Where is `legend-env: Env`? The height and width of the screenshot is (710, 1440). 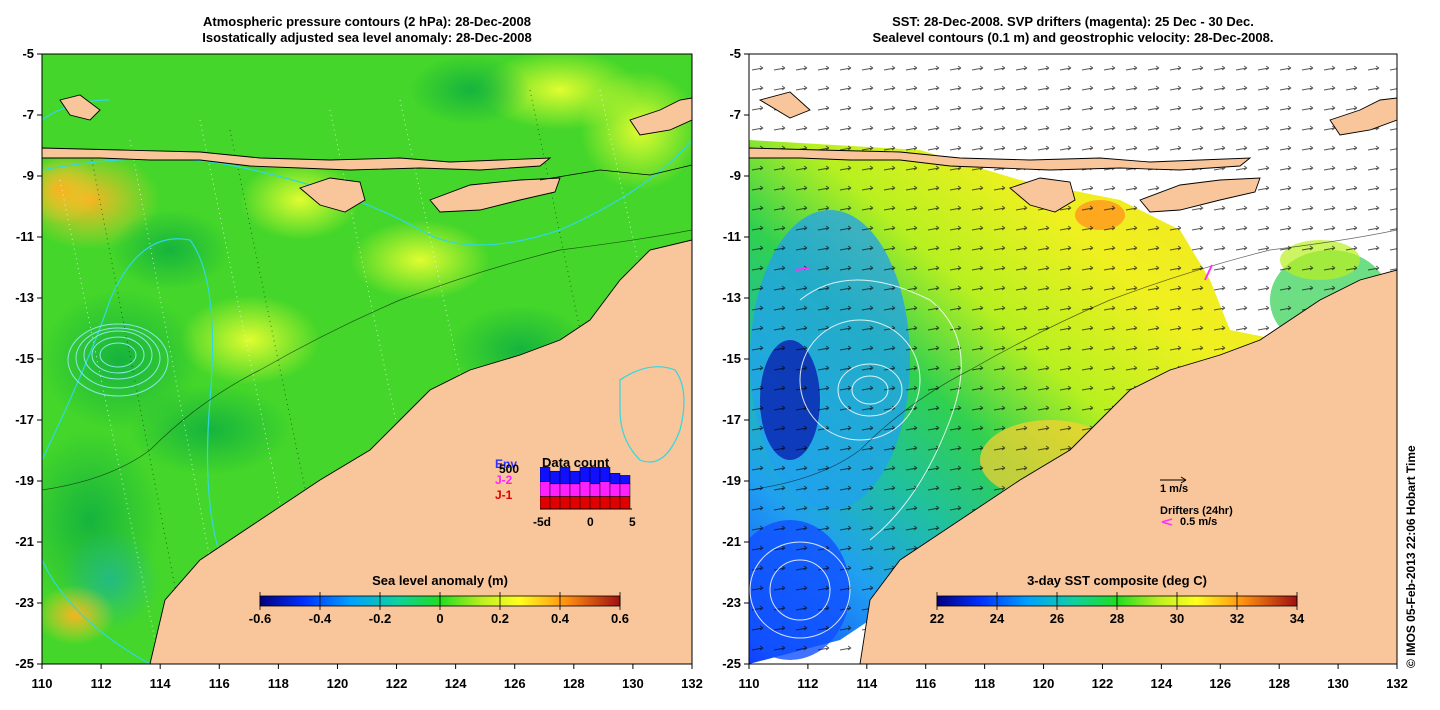 legend-env: Env is located at coordinates (506, 464).